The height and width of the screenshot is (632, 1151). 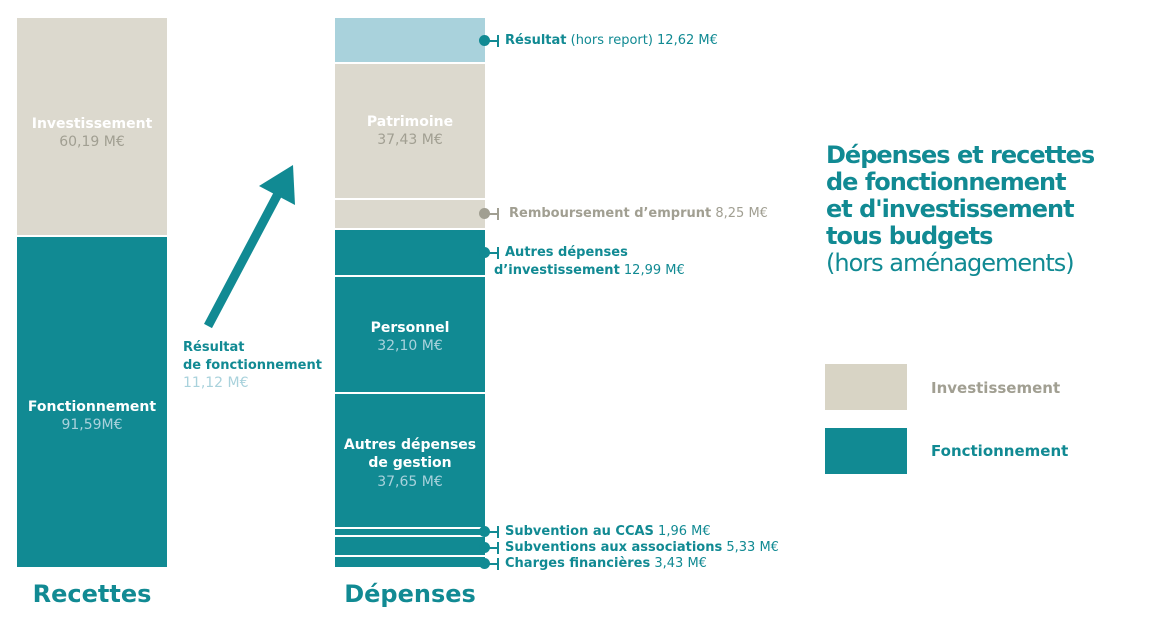 What do you see at coordinates (608, 531) in the screenshot?
I see `callout-ccas: Subvention au CCAS 1,96 M€` at bounding box center [608, 531].